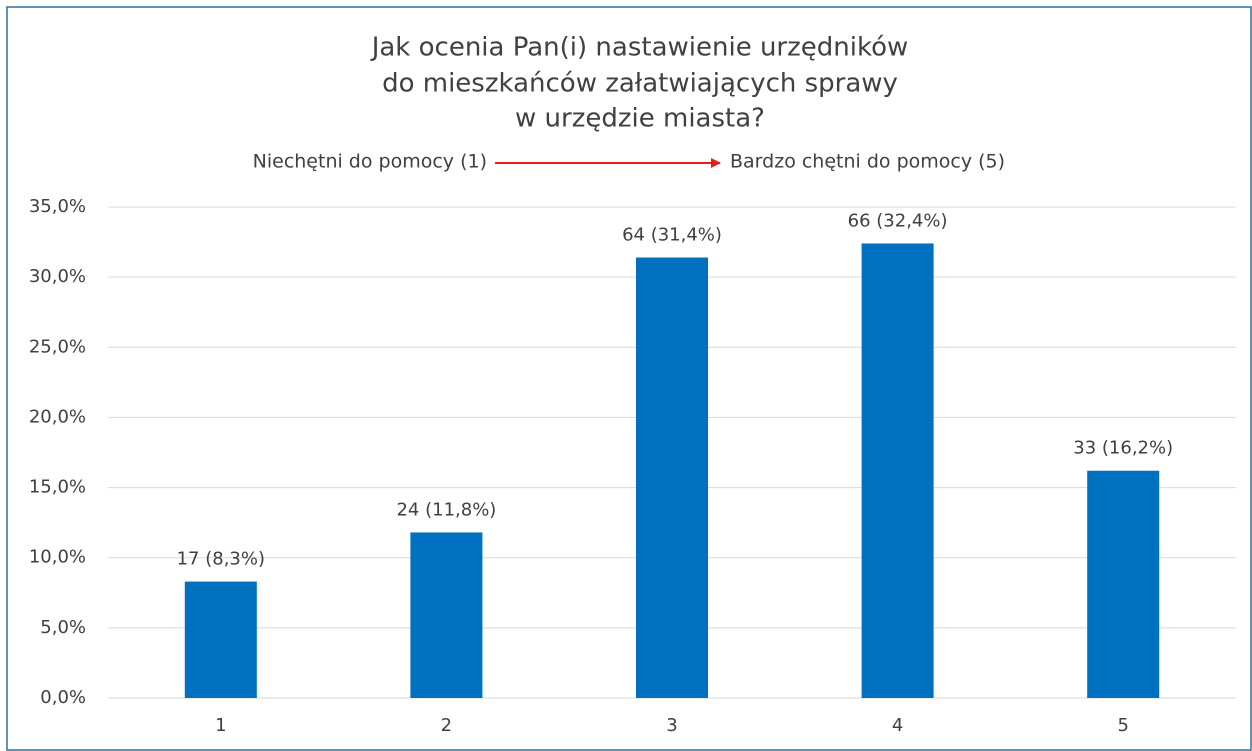 Image resolution: width=1252 pixels, height=751 pixels. I want to click on x-tick-label: 1, so click(220, 725).